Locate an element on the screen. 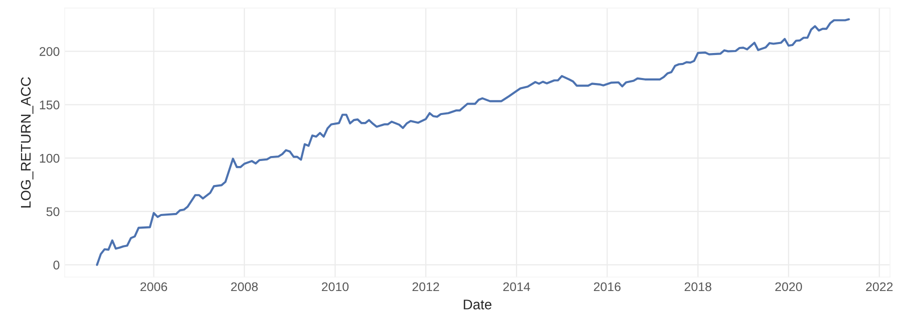  y-tick-label: 200 is located at coordinates (50, 51).